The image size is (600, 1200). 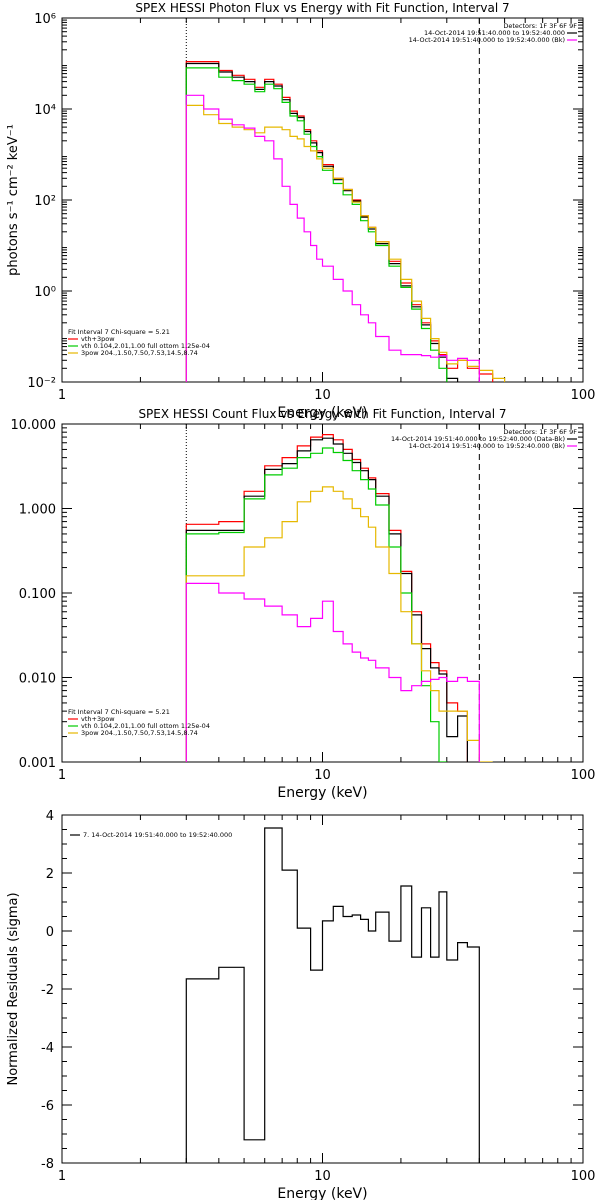 What do you see at coordinates (50, 932) in the screenshot?
I see `y-tick-label: 0` at bounding box center [50, 932].